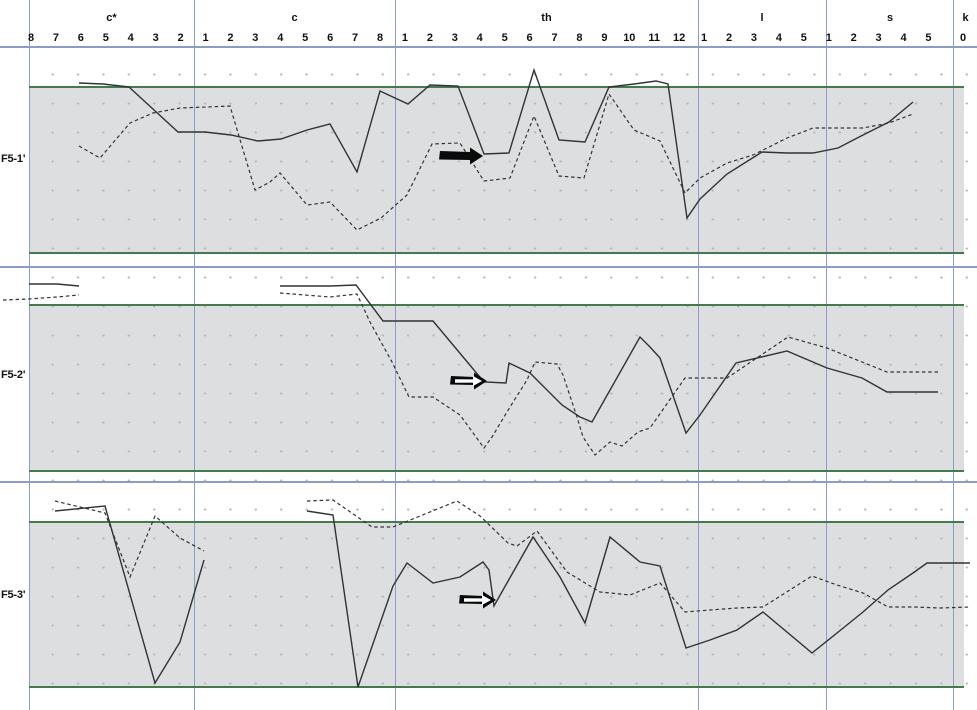  Describe the element at coordinates (762, 18) in the screenshot. I see `section-label-l: l` at that location.